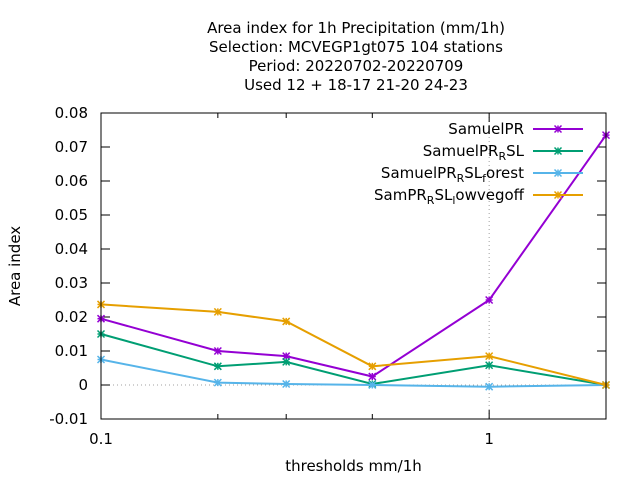 Image resolution: width=640 pixels, height=484 pixels. Describe the element at coordinates (71, 181) in the screenshot. I see `y-tick-label: 0.06` at that location.